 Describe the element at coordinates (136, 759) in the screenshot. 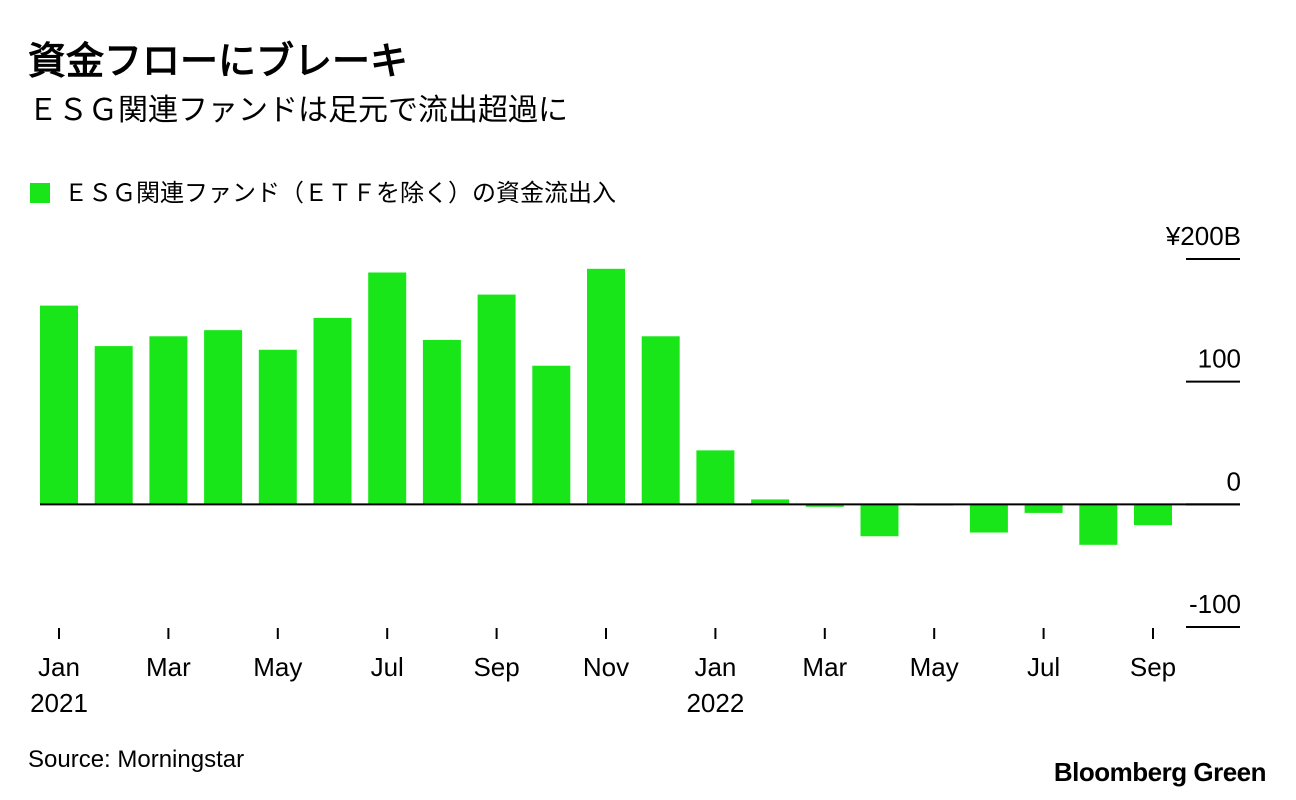

I see `source-note: Source: Morningstar` at that location.